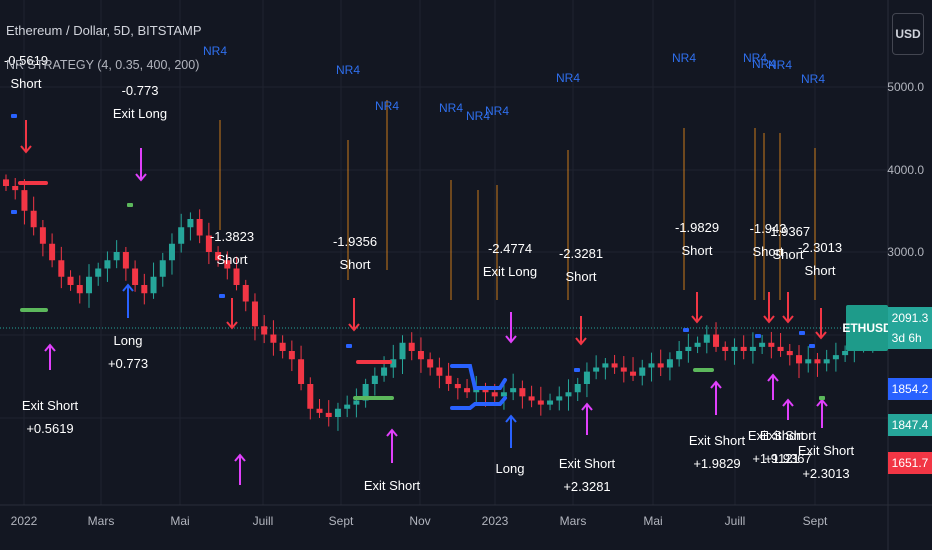 The height and width of the screenshot is (550, 932). I want to click on time-tick-label: Mars, so click(101, 521).